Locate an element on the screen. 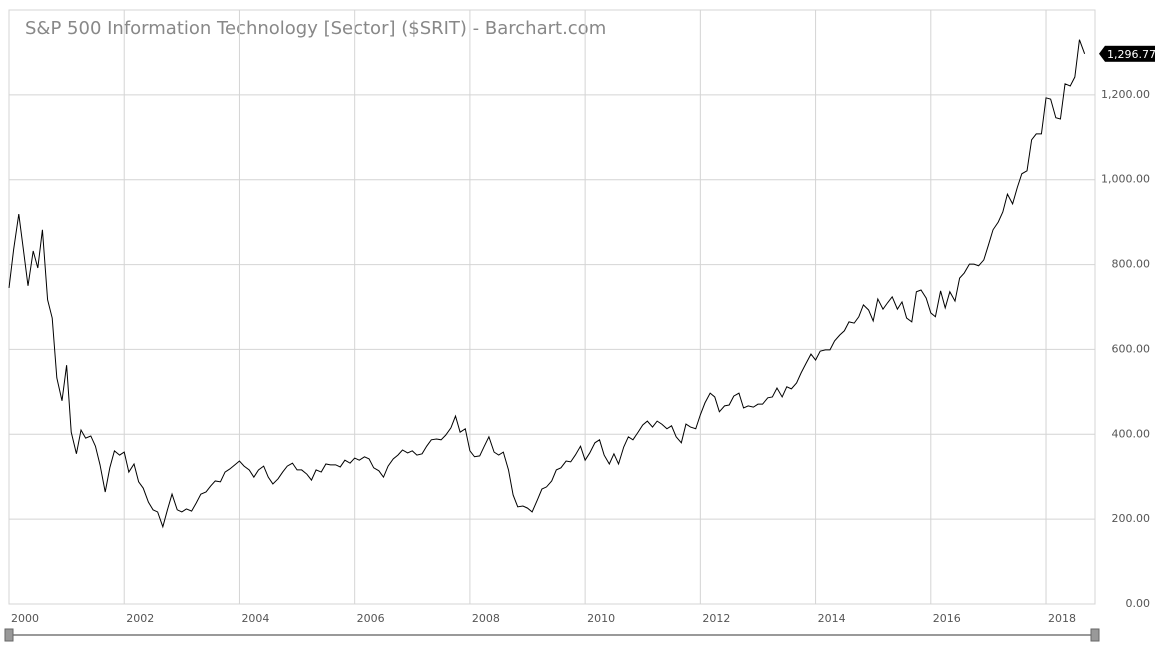  scrollbar-handle-left is located at coordinates (9, 635).